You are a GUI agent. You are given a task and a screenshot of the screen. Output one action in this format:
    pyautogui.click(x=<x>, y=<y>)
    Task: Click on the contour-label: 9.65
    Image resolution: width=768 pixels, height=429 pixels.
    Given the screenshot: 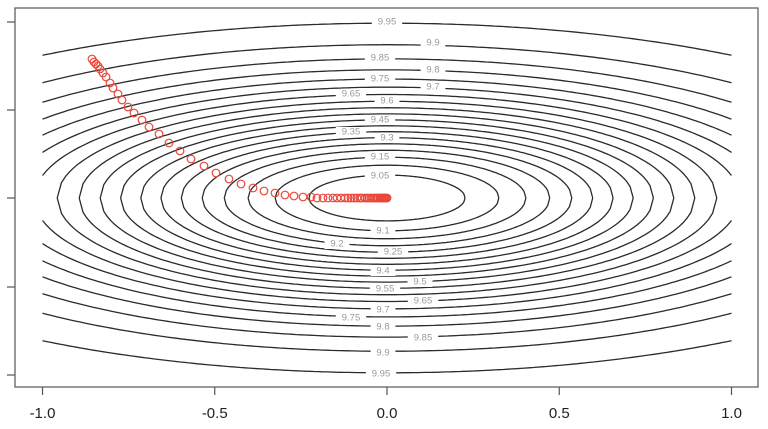 What is the action you would take?
    pyautogui.click(x=351, y=94)
    